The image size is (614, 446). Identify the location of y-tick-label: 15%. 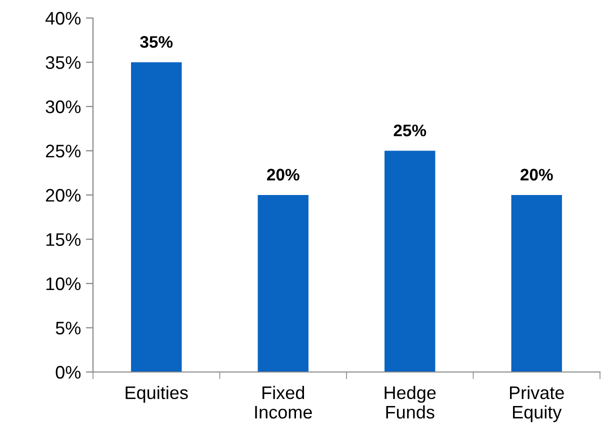
(63, 239).